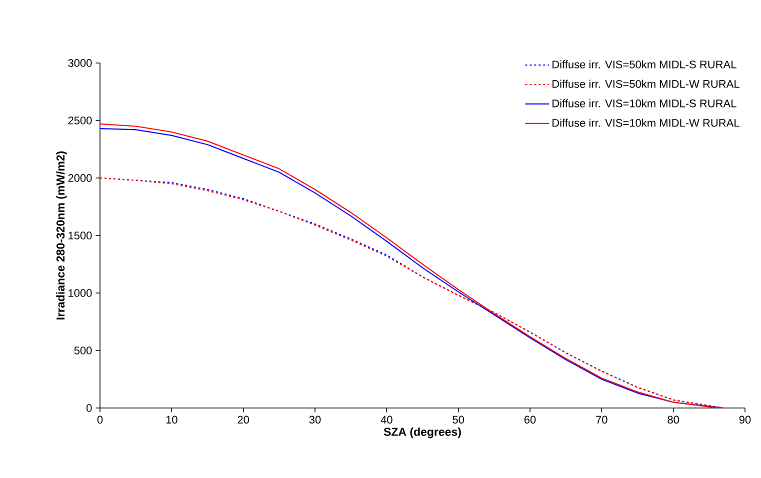  I want to click on x-tick-label: 30, so click(315, 420).